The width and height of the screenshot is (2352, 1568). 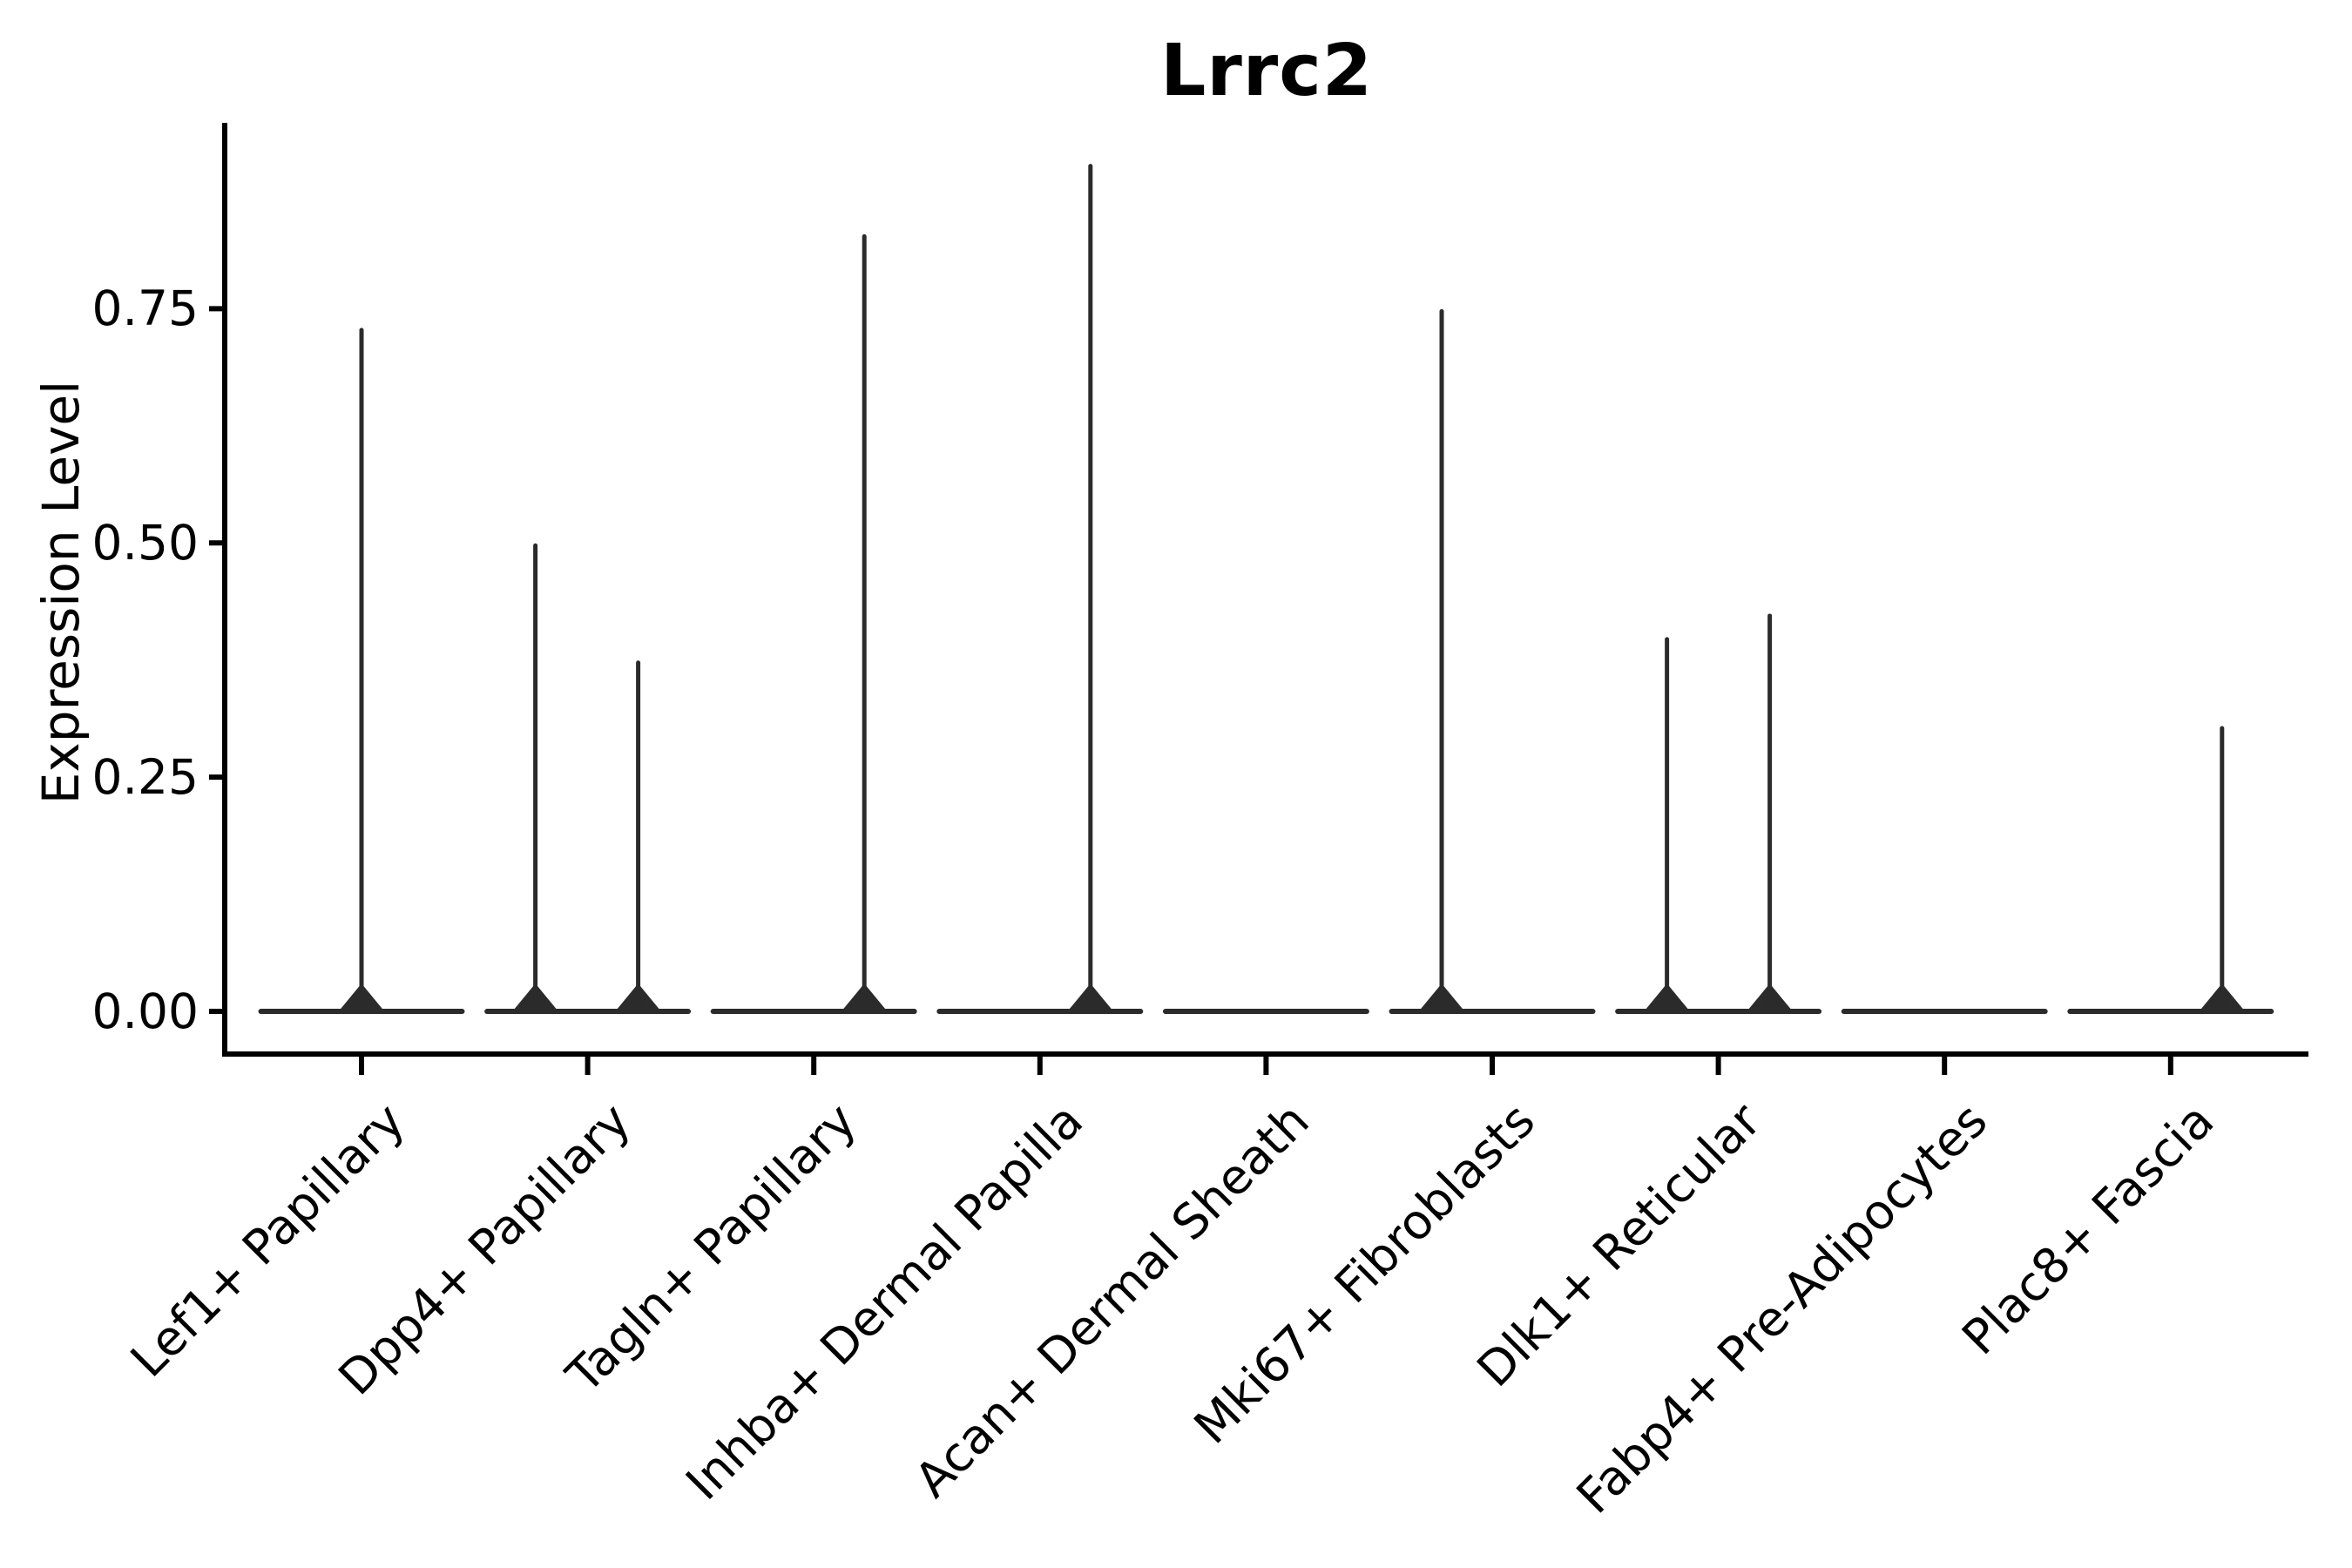 I want to click on y-tick-label: 0.50, so click(x=145, y=543).